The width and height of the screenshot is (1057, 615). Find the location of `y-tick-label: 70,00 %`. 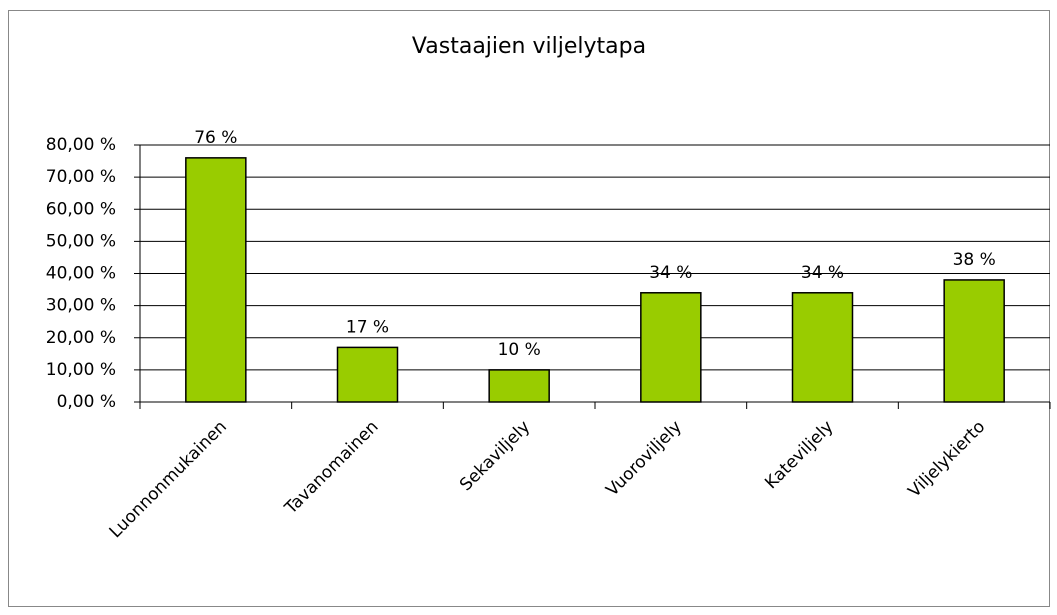

y-tick-label: 70,00 % is located at coordinates (81, 177).